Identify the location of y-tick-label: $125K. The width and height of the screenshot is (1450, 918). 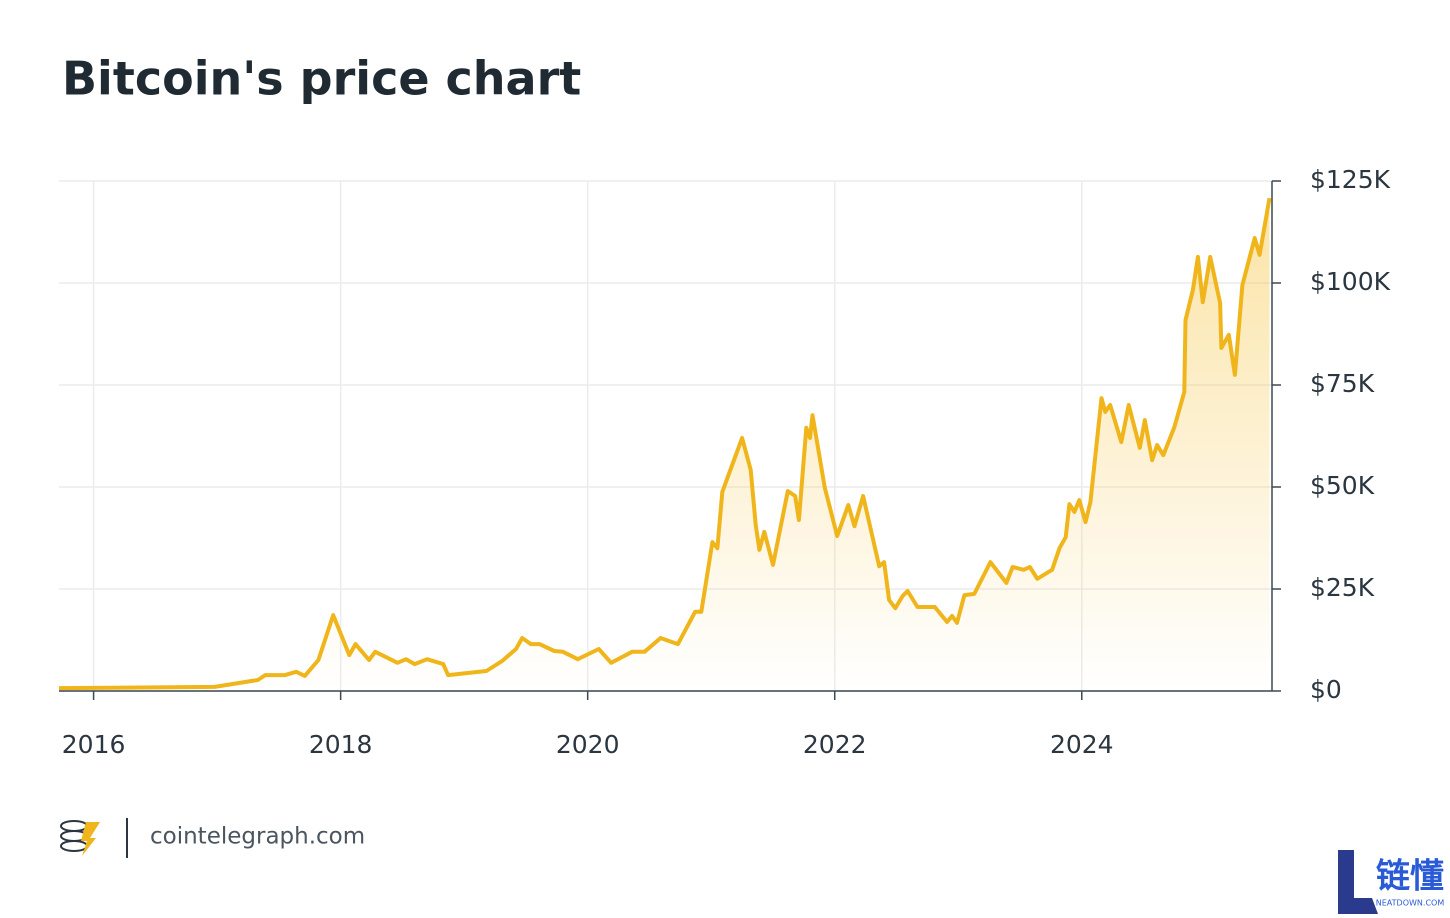
(1350, 179).